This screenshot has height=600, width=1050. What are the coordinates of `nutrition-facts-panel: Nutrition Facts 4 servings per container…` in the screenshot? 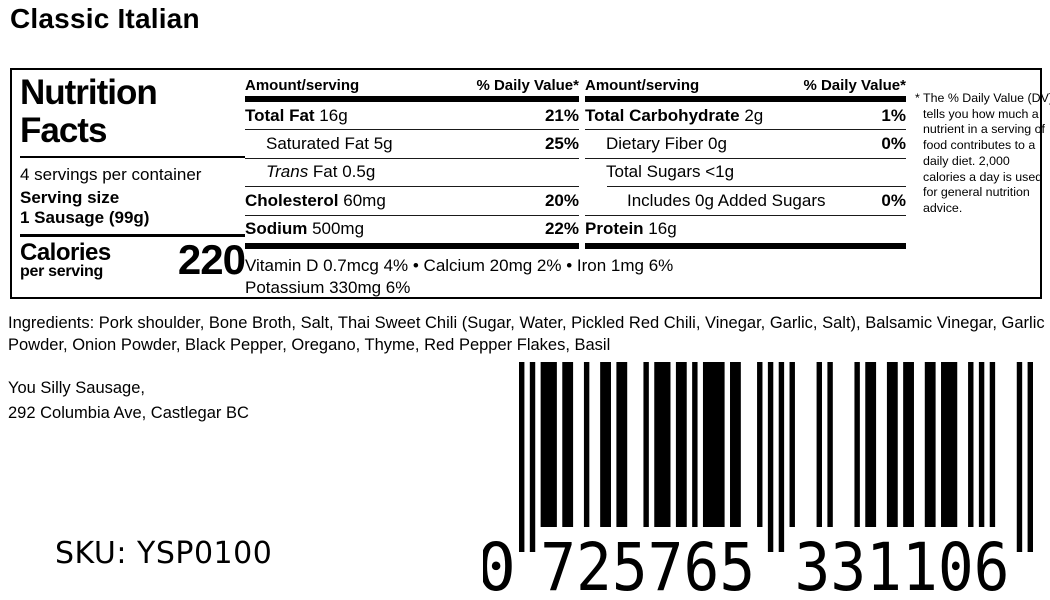 It's located at (133, 178).